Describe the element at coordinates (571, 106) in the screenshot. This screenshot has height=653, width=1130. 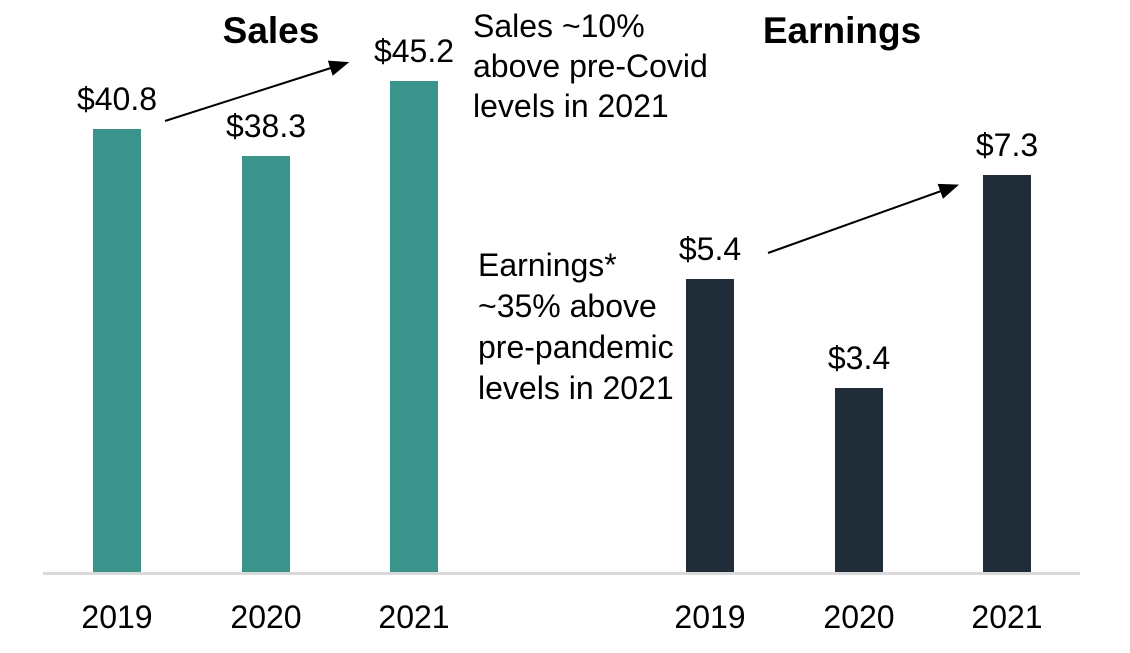
I see `sales-annotation-line: levels in 2021` at that location.